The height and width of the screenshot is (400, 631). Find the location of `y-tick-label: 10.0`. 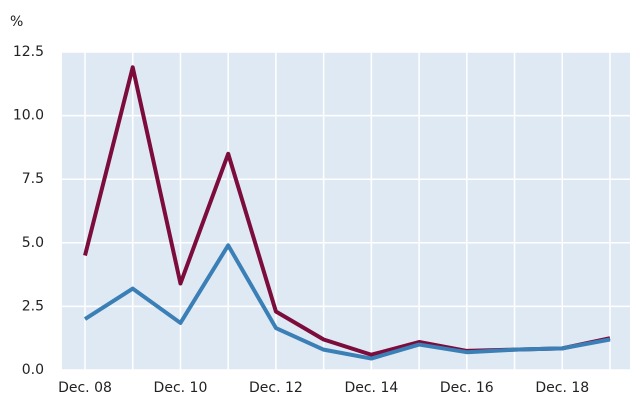

y-tick-label: 10.0 is located at coordinates (28, 116).